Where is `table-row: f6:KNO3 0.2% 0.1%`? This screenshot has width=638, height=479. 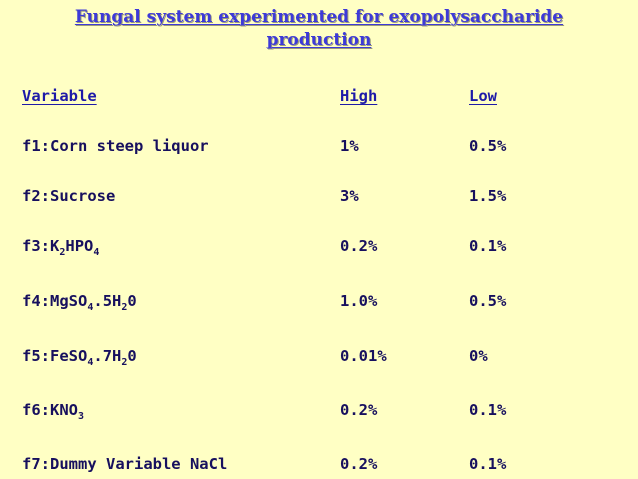
table-row: f6:KNO3 0.2% 0.1% is located at coordinates (319, 412).